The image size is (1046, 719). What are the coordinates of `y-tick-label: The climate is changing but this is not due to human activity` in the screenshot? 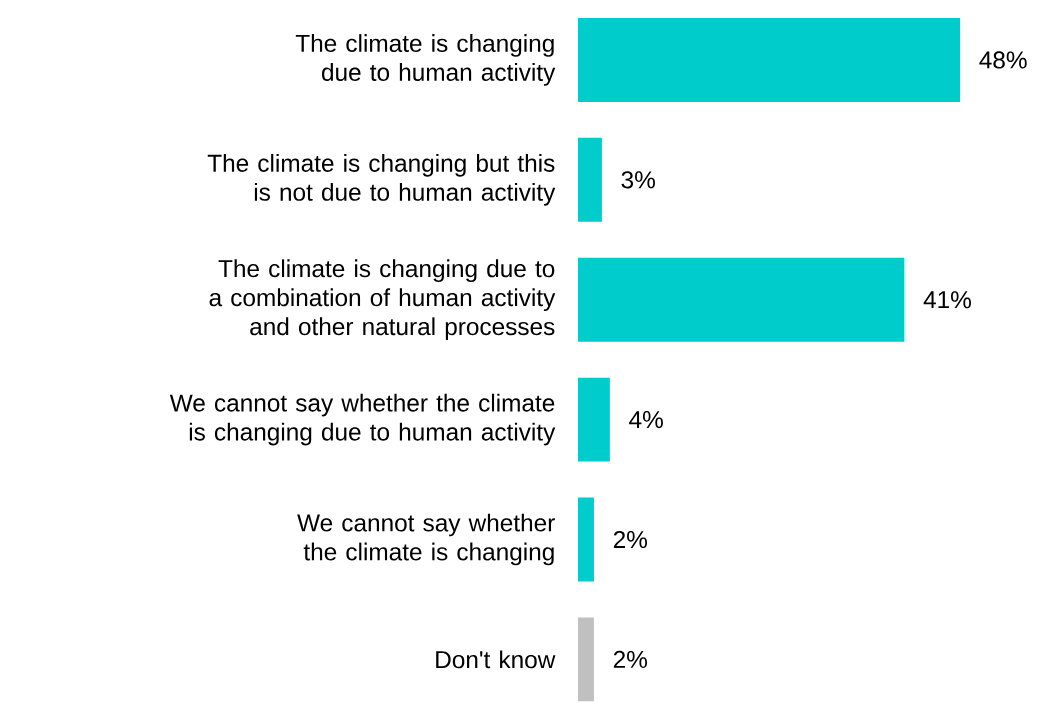 It's located at (381, 179).